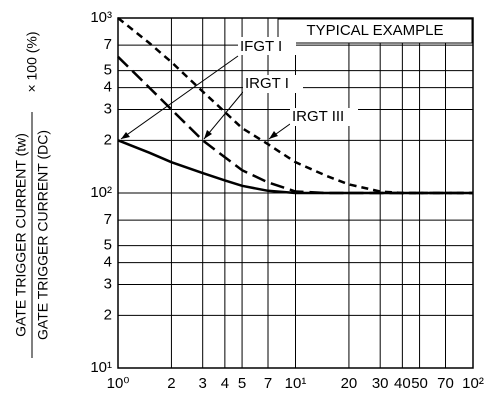 The height and width of the screenshot is (396, 490). I want to click on y-tick-label: 10², so click(101, 192).